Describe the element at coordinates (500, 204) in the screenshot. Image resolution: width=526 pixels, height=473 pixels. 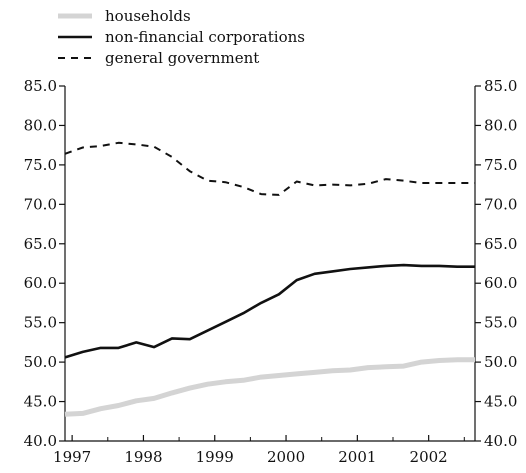
I see `y-tick-label-right: 70.0` at that location.